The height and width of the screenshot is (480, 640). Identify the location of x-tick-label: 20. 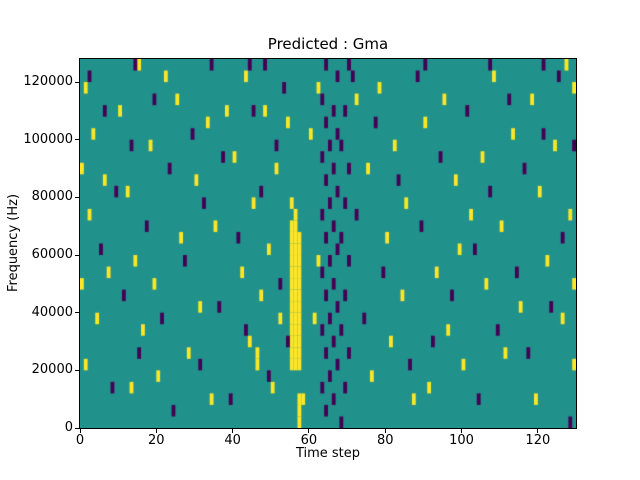
(156, 440).